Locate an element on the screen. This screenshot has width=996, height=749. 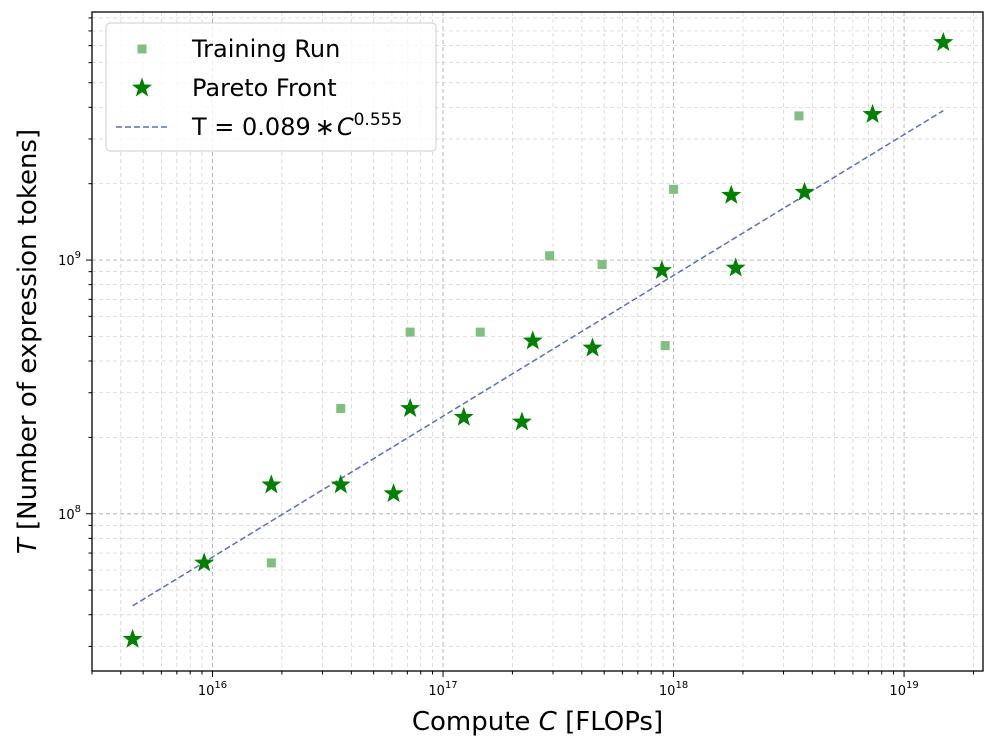
y-tick-label: 10⁹ is located at coordinates (69, 259).